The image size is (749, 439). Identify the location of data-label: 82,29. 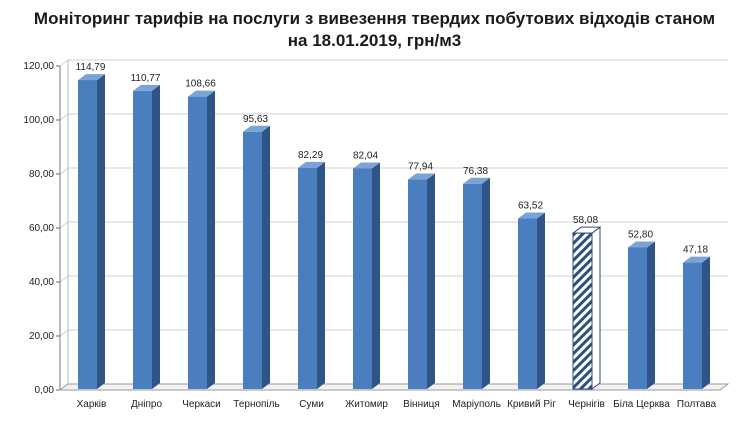
(310, 155).